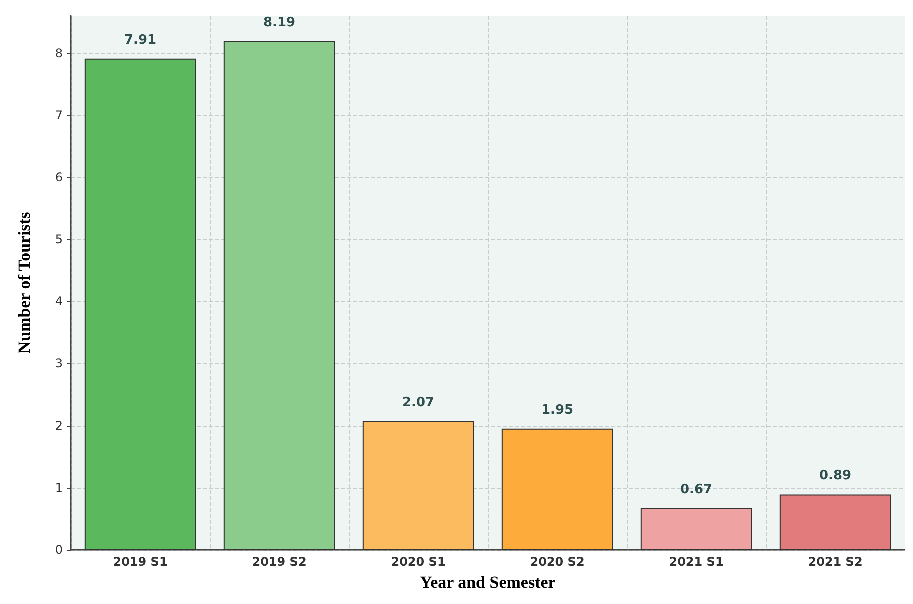 The height and width of the screenshot is (604, 913). I want to click on x-tick-label: 2019 S2, so click(279, 562).